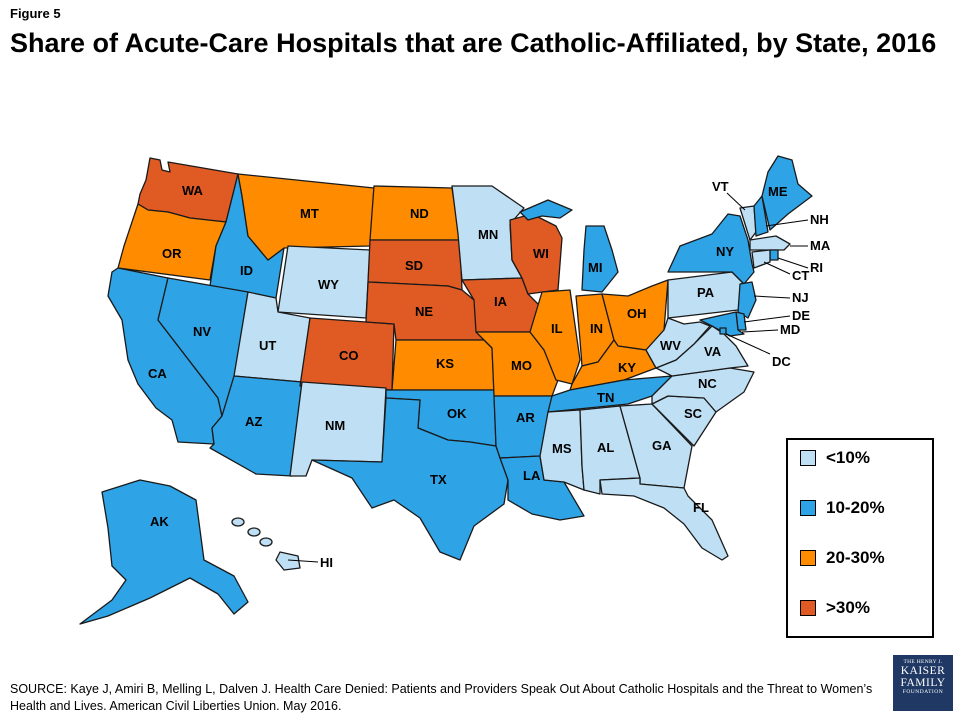  I want to click on label-FL: FL, so click(701, 507).